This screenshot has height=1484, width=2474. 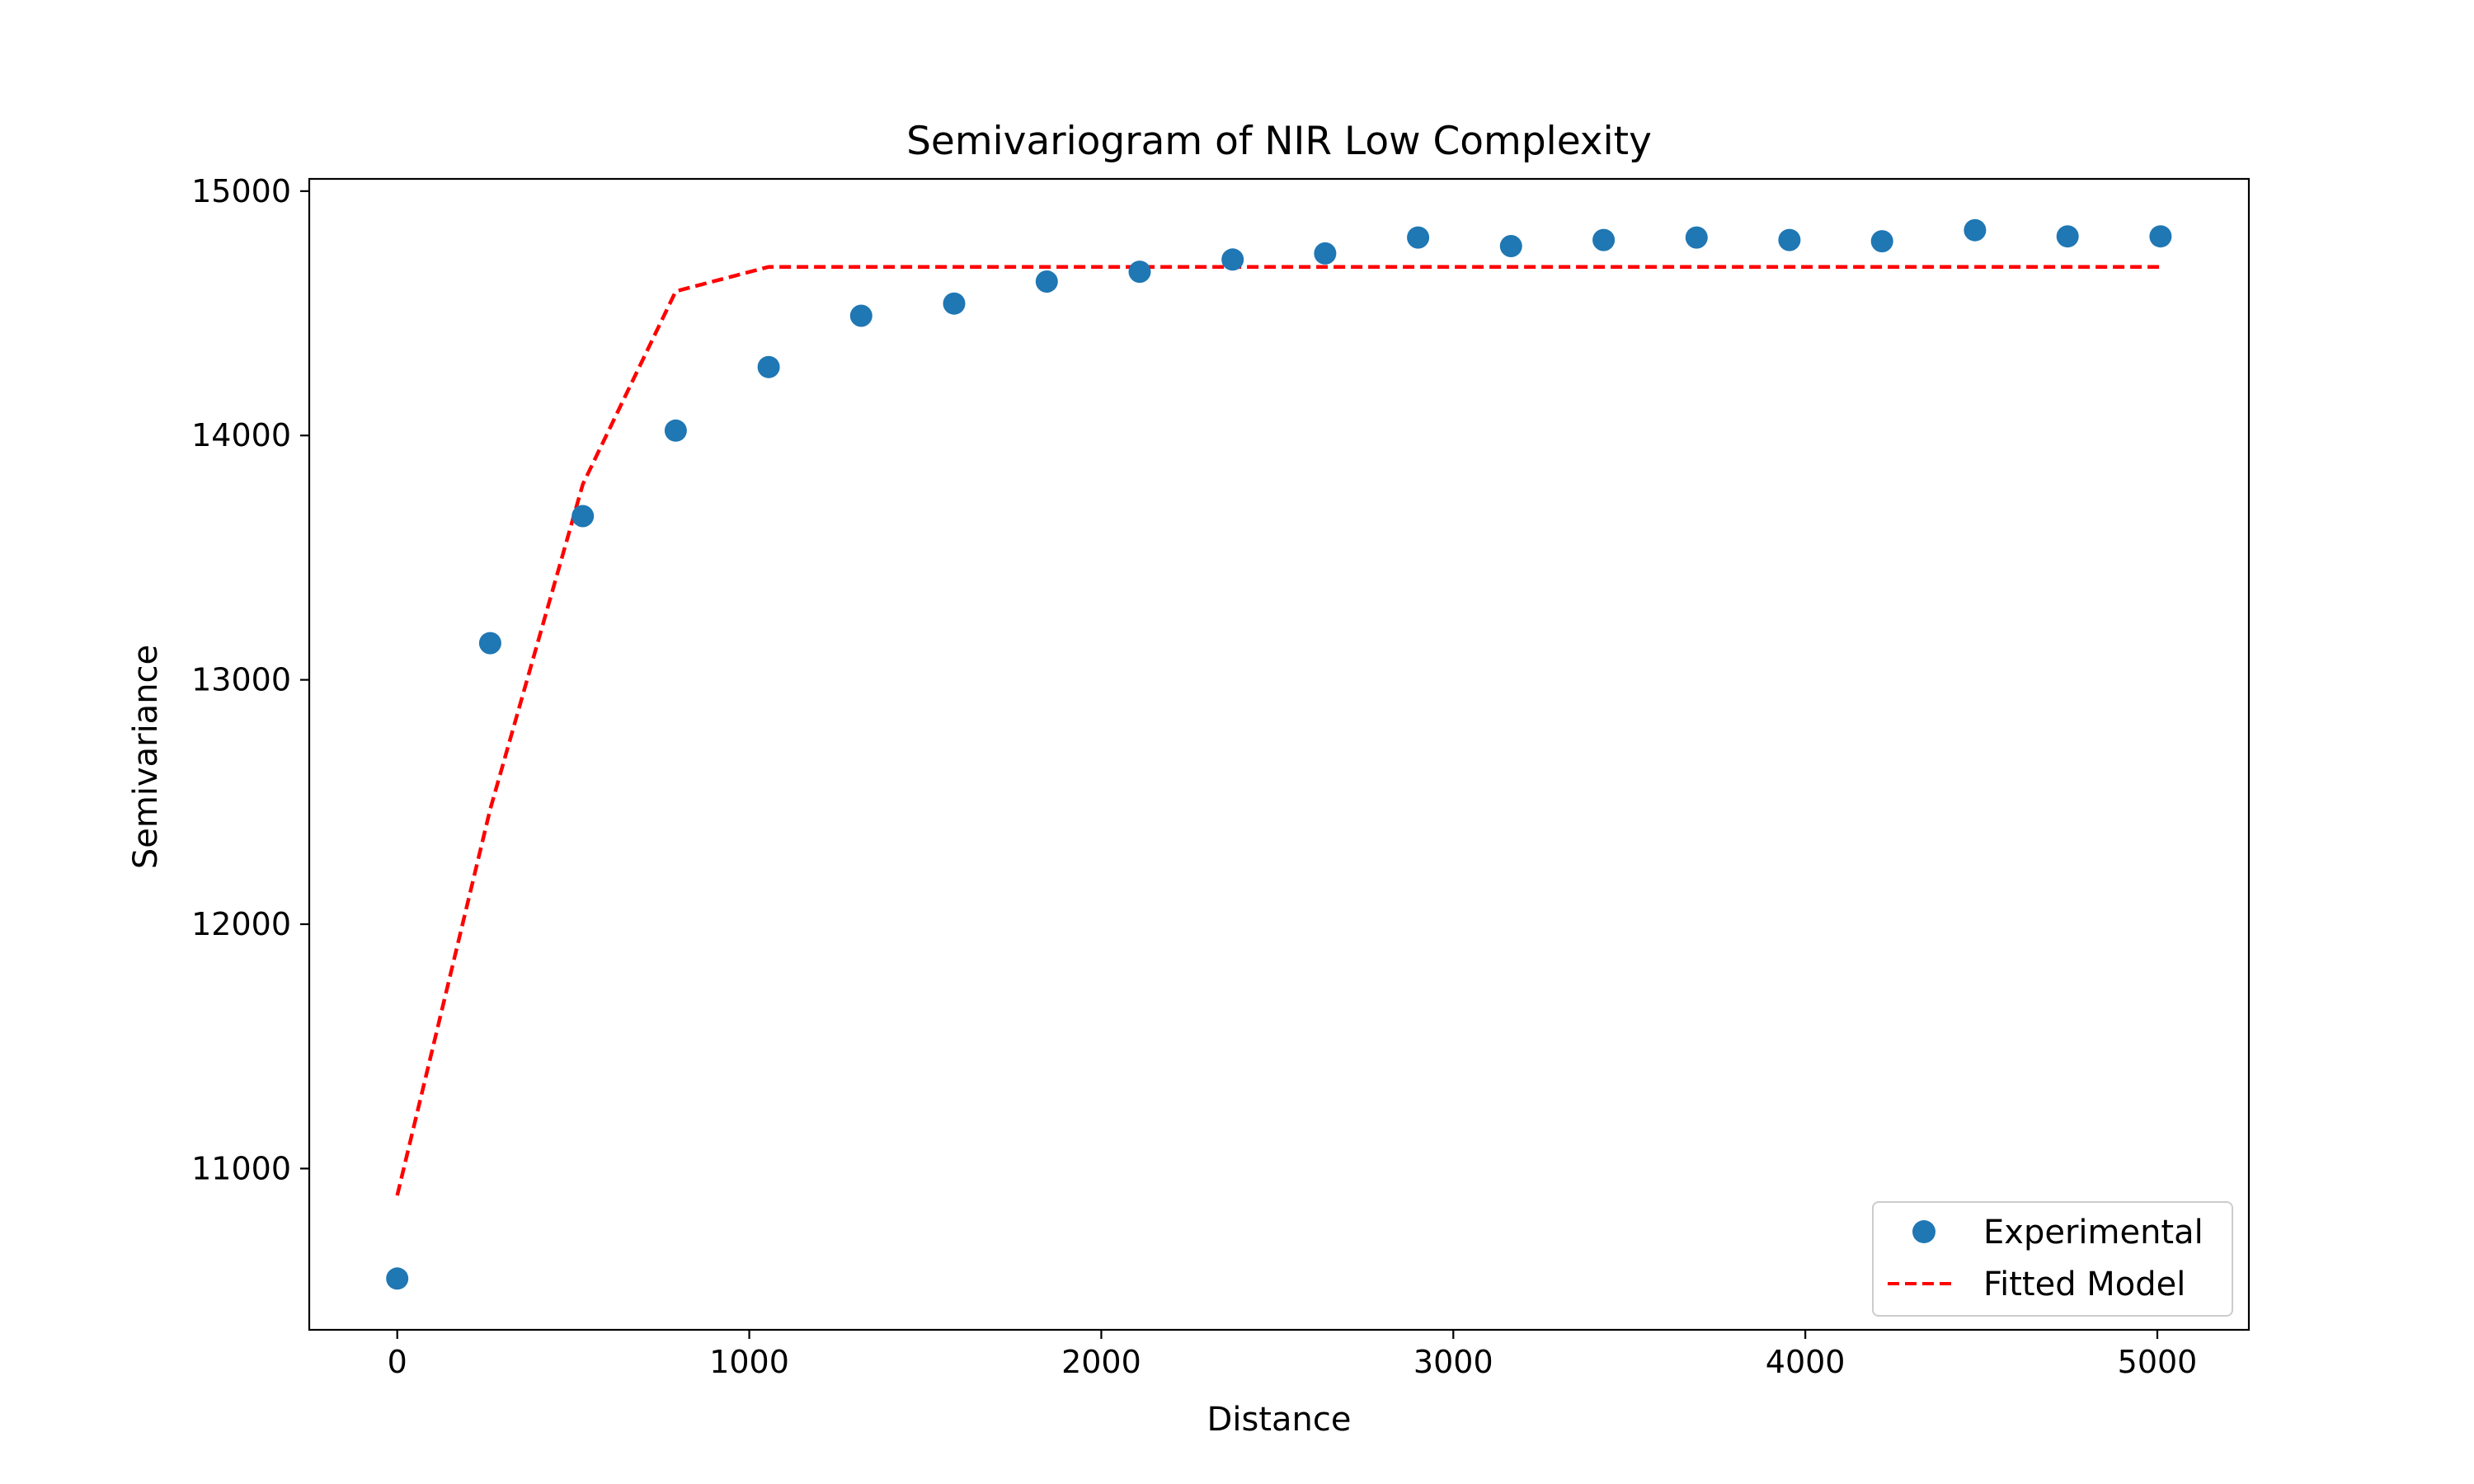 I want to click on x-tick-label: 5000, so click(x=2158, y=1362).